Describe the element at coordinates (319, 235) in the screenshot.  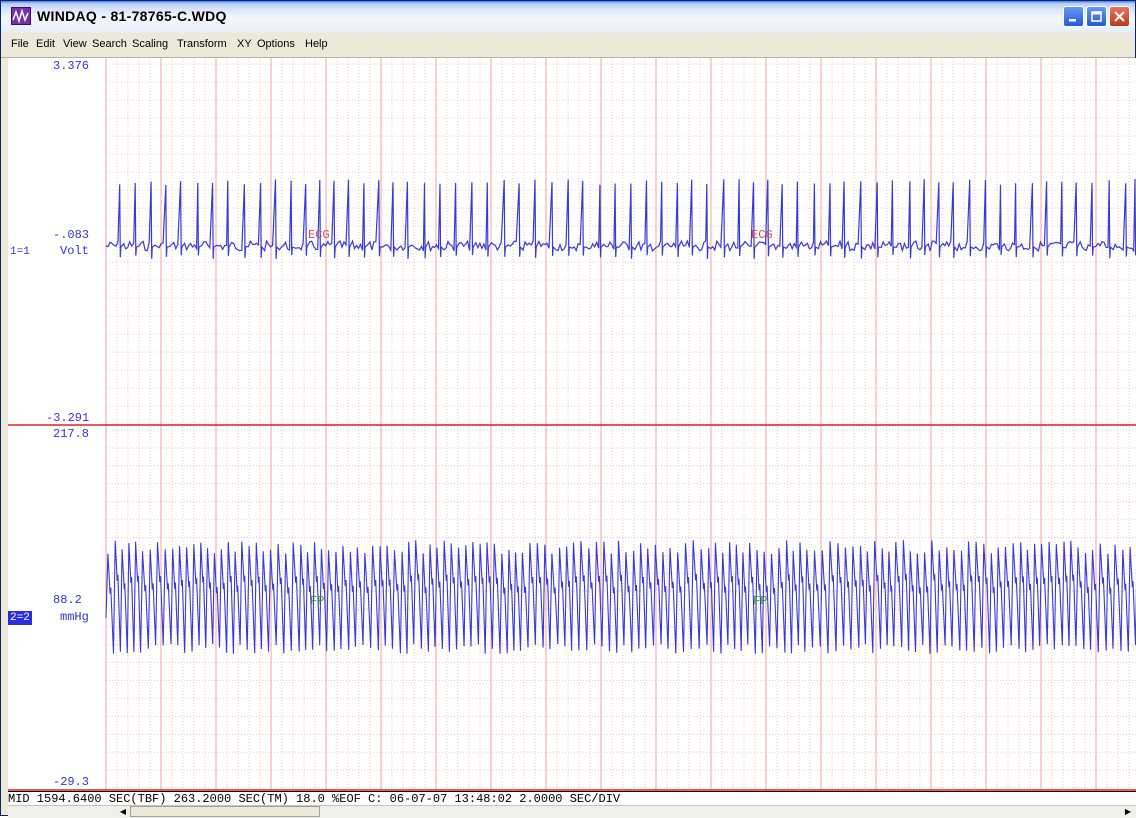
I see `ecg-trace-label-1: ECG` at that location.